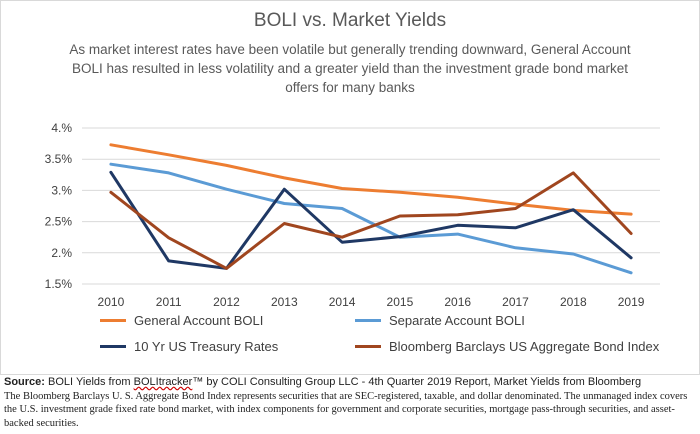 The width and height of the screenshot is (700, 434). Describe the element at coordinates (400, 302) in the screenshot. I see `x-tick-label: 2015` at that location.